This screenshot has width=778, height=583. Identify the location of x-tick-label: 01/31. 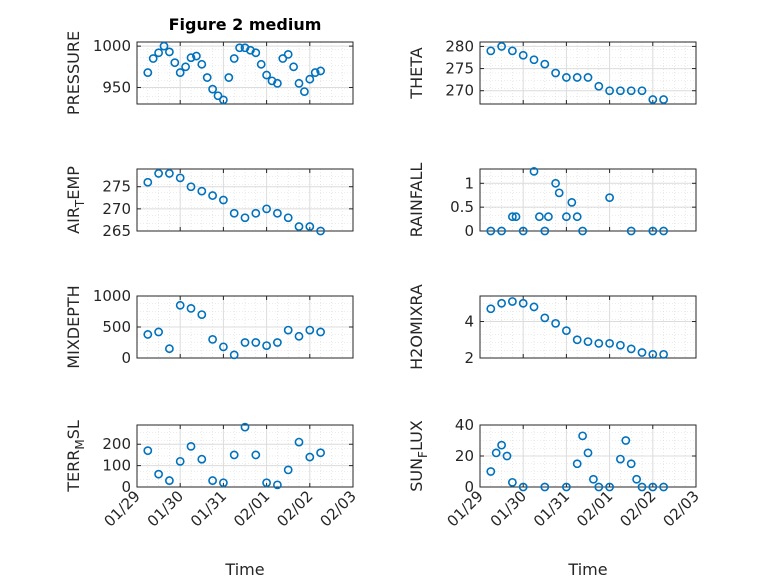
(551, 508).